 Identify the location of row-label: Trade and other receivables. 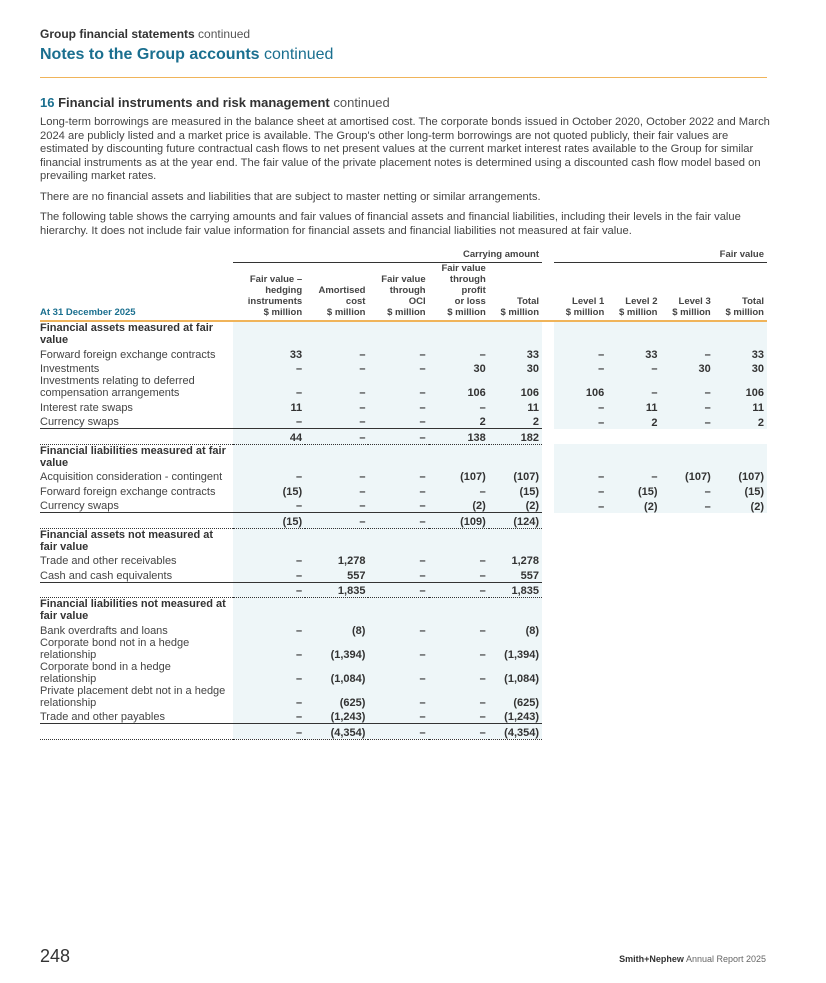
(108, 561).